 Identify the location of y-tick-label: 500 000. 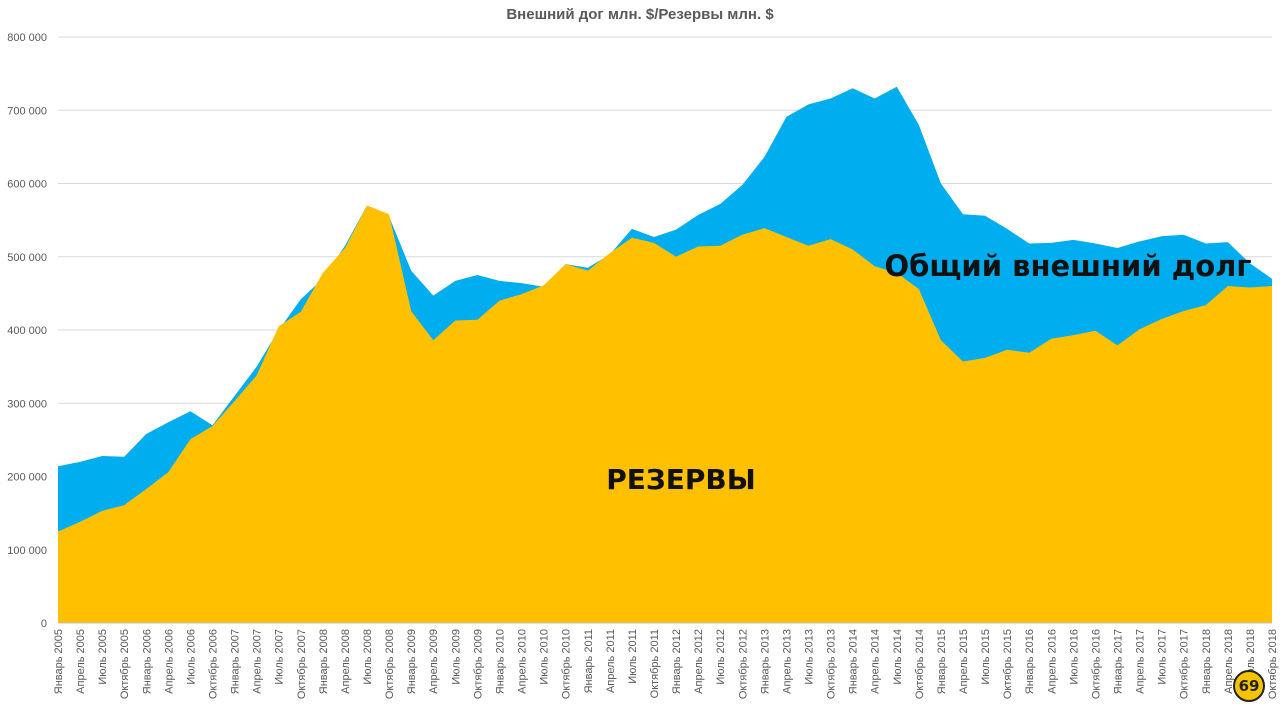
(27, 258).